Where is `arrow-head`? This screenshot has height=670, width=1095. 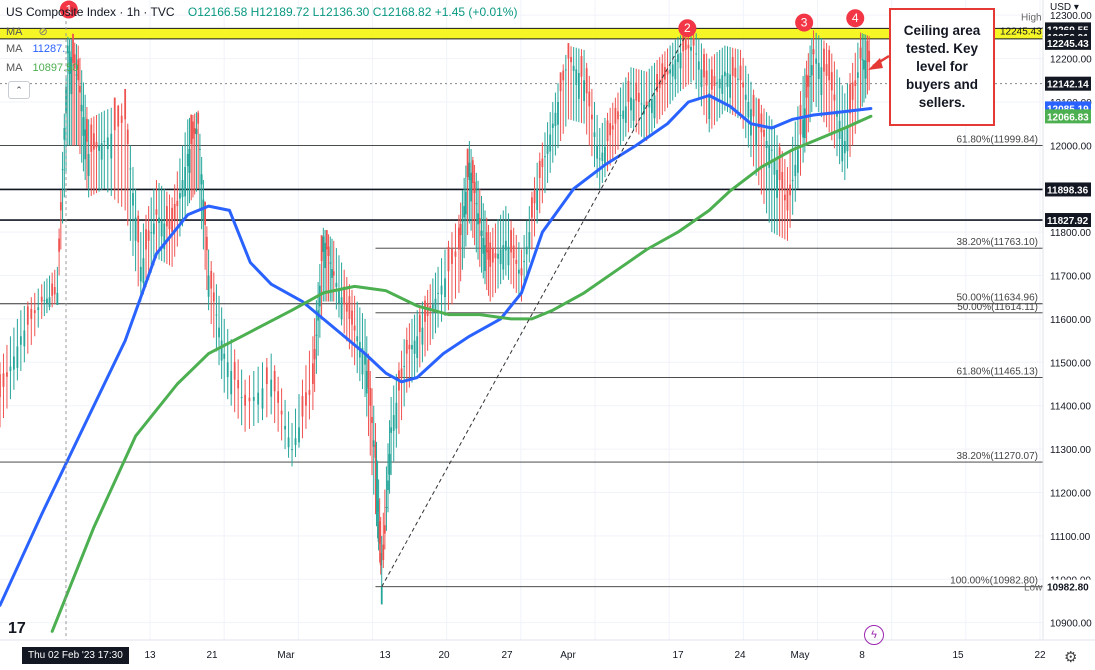
arrow-head is located at coordinates (875, 64).